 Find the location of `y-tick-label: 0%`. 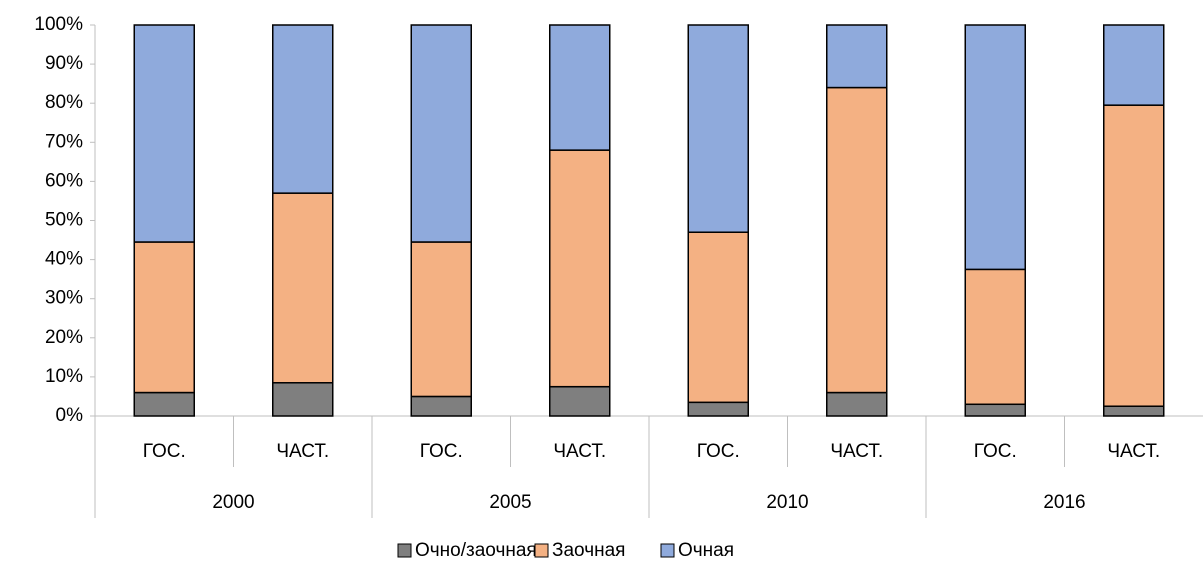

y-tick-label: 0% is located at coordinates (70, 415).